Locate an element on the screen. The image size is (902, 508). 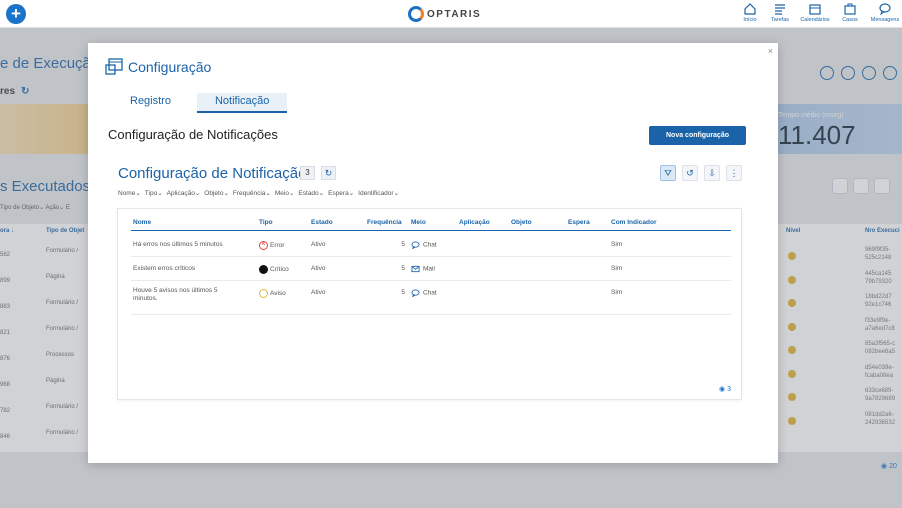
export-icon is located at coordinates (882, 186).